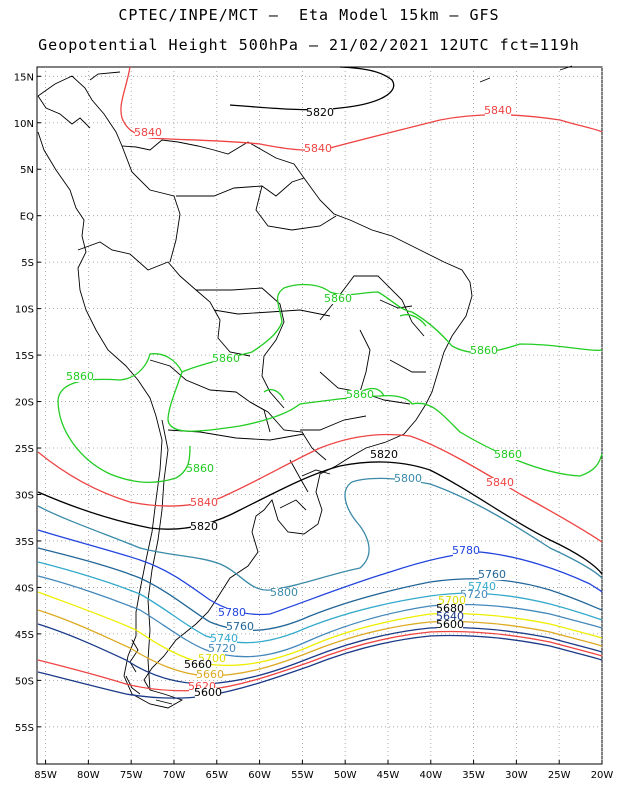  I want to click on border-uruguay, so click(305, 490).